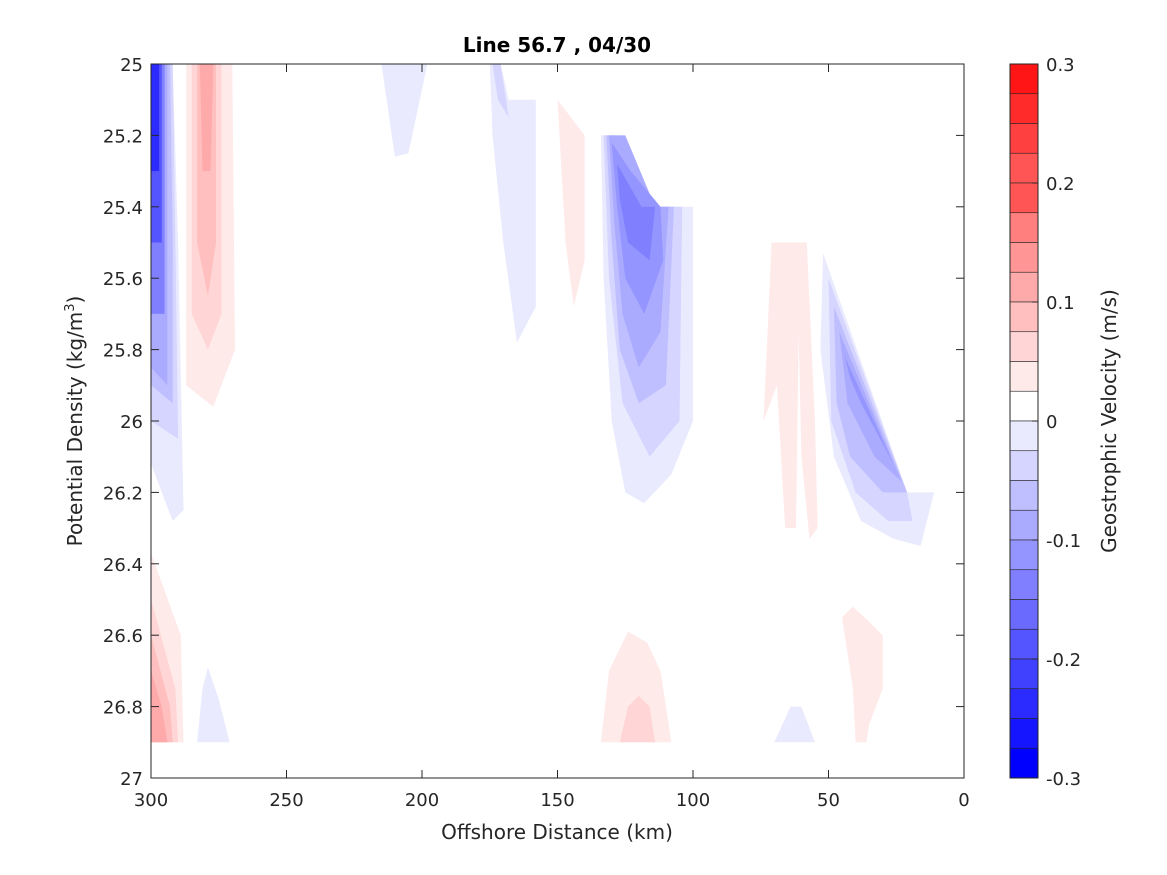 This screenshot has height=875, width=1167. I want to click on x-tick-label: 0, so click(963, 800).